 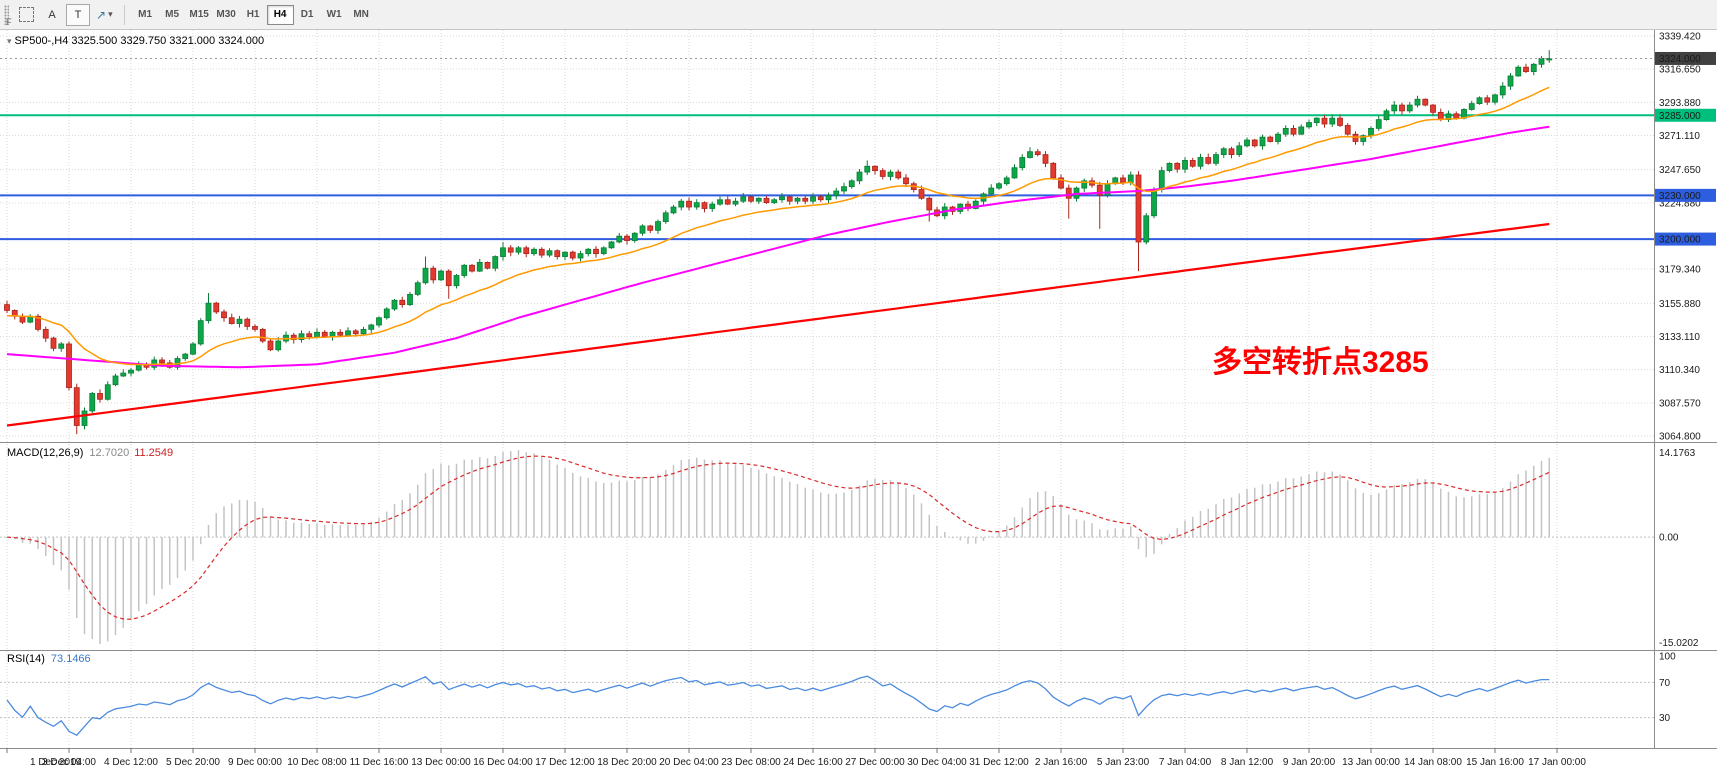 I want to click on svg-text: 2 Jan 16:00, so click(x=1061, y=762).